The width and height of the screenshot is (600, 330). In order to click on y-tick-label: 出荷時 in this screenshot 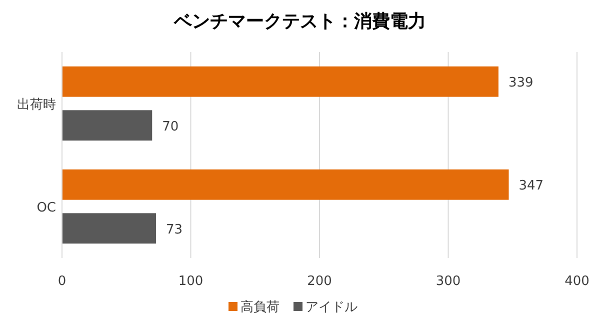, I will do `click(36, 105)`.